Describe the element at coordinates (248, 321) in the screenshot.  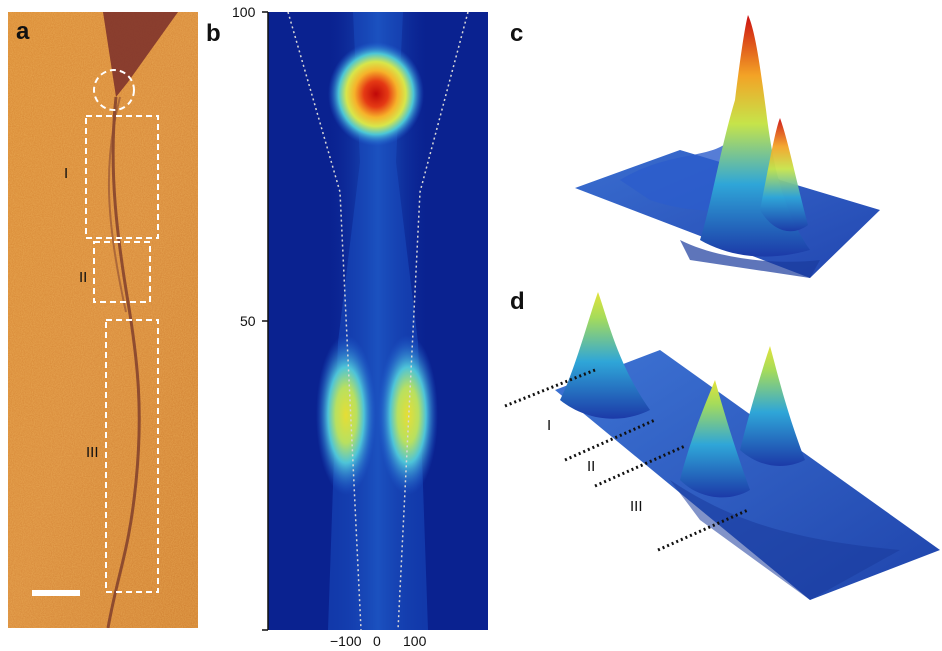
I see `y-tick-50: 50` at that location.